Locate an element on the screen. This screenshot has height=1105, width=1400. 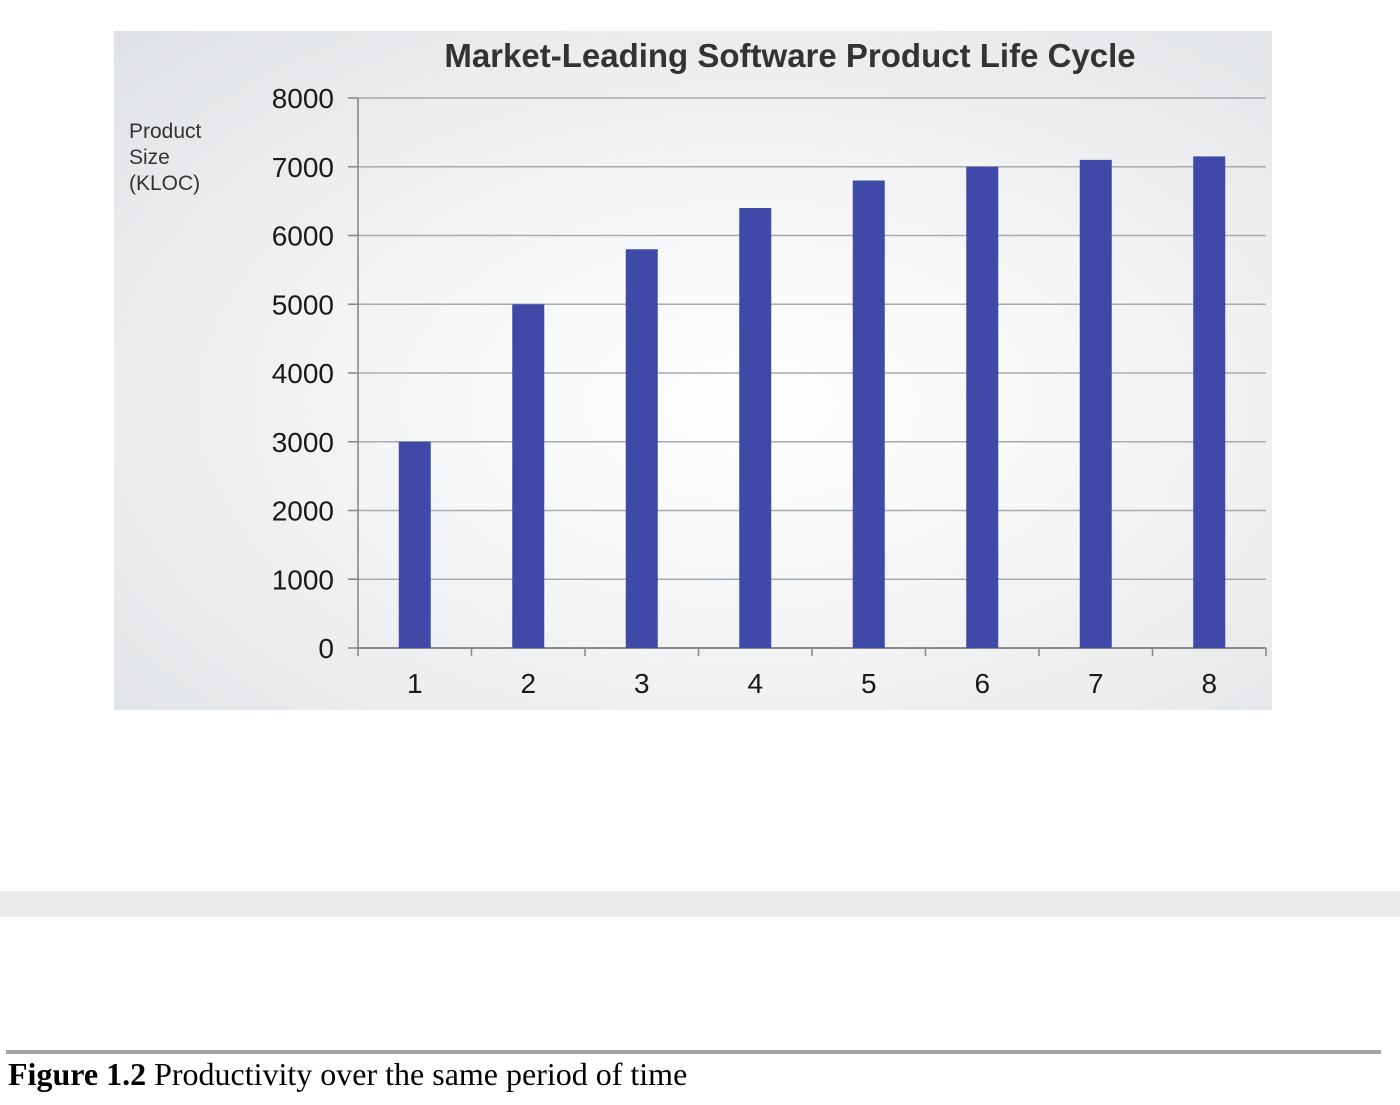
x-tick-label-2: 2 is located at coordinates (528, 683).